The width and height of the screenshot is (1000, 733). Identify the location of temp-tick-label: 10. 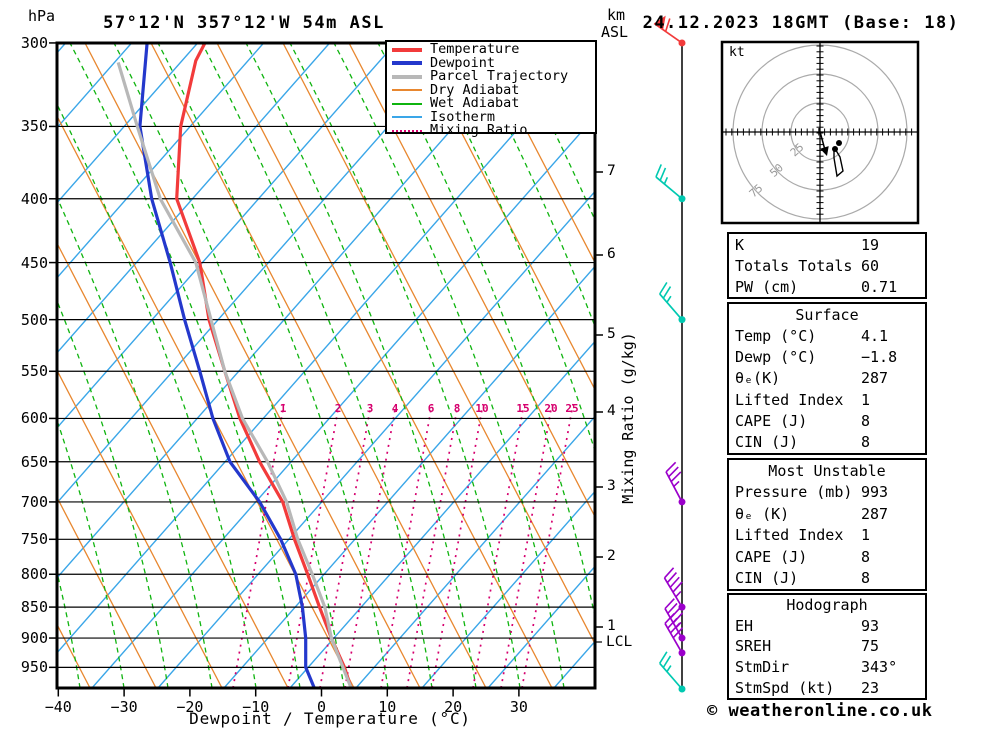
(387, 707).